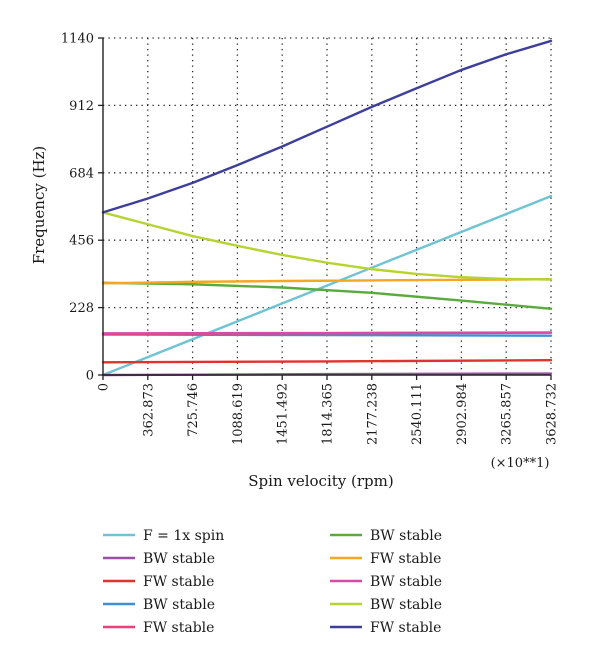 Image resolution: width=591 pixels, height=660 pixels. What do you see at coordinates (552, 414) in the screenshot?
I see `x-tick-label: 3628.732` at bounding box center [552, 414].